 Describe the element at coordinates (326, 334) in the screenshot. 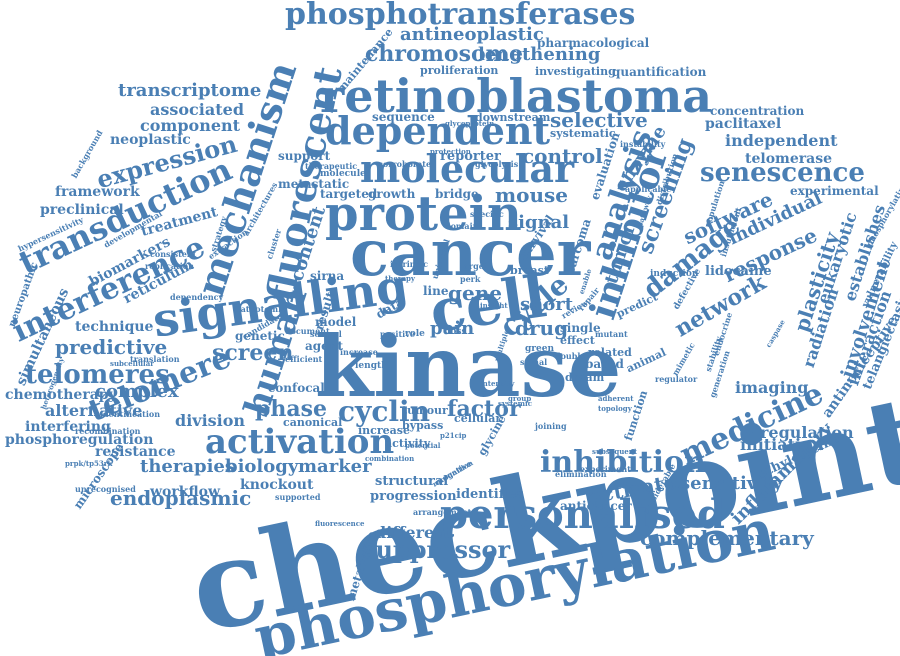

I see `word: several` at that location.